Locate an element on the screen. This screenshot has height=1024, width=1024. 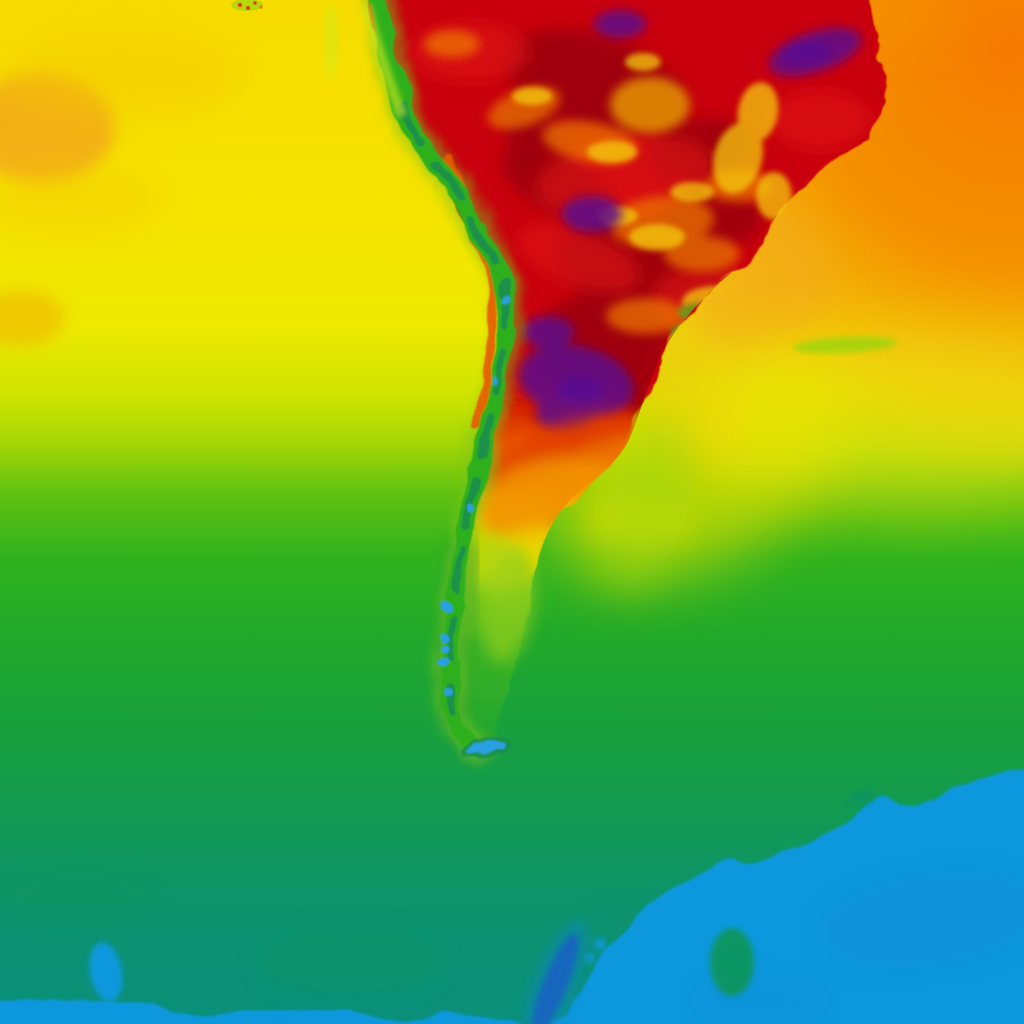
coastal-features is located at coordinates (319, 59).